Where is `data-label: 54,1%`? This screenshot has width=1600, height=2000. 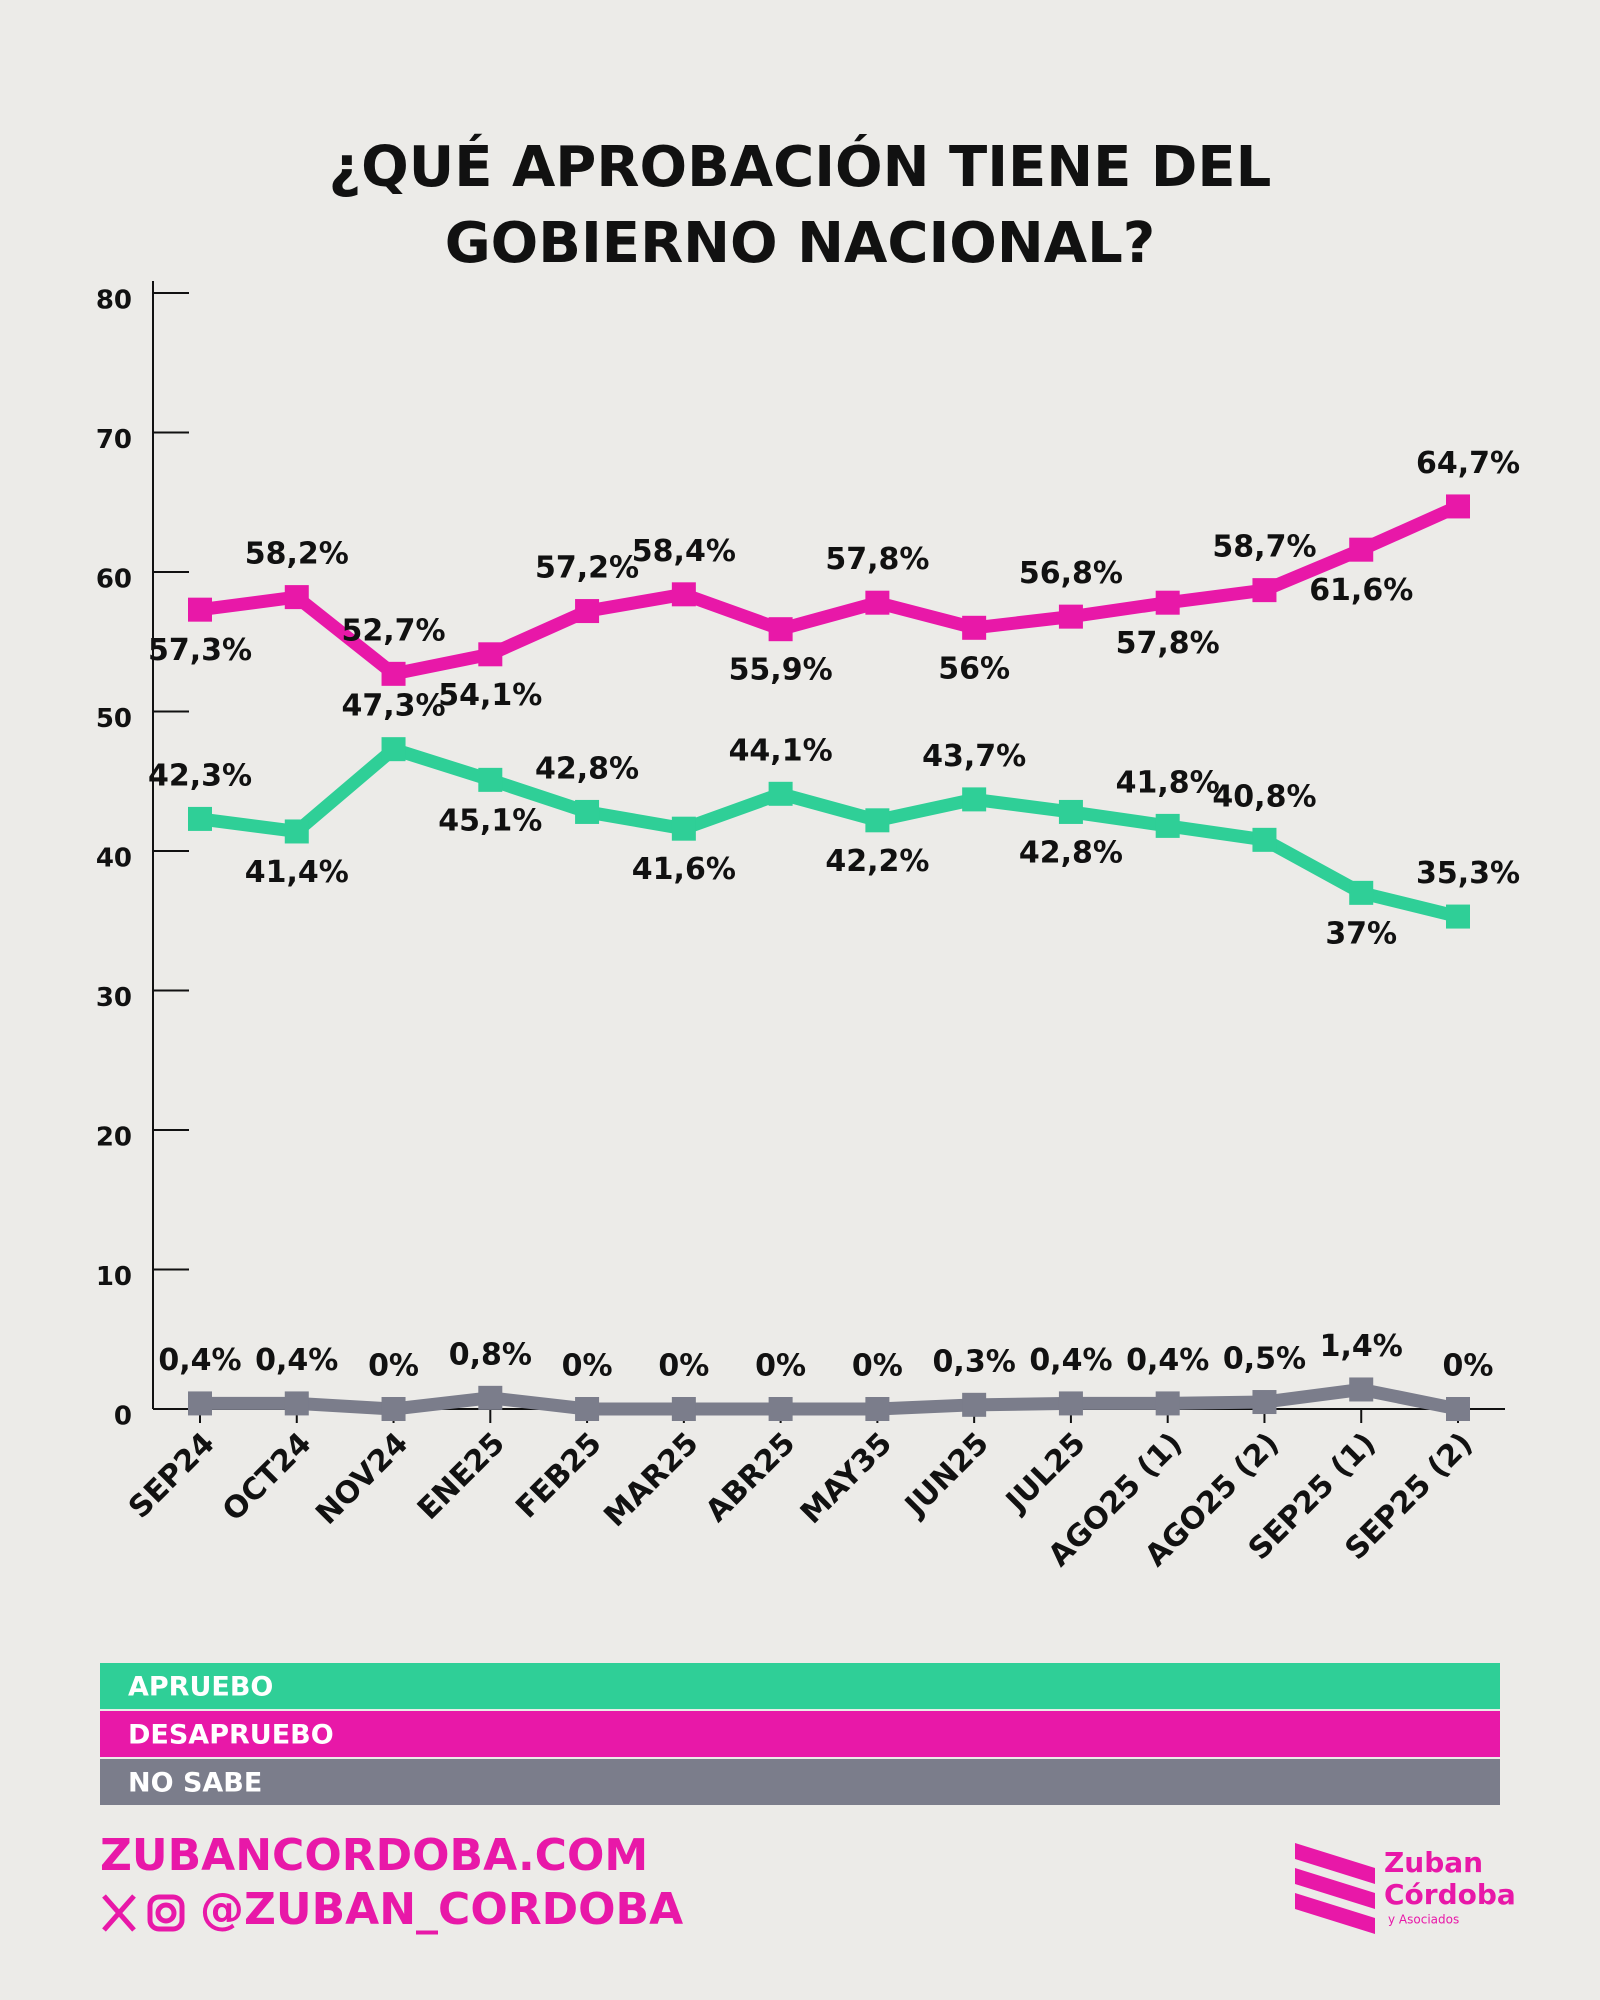
data-label: 54,1% is located at coordinates (490, 695).